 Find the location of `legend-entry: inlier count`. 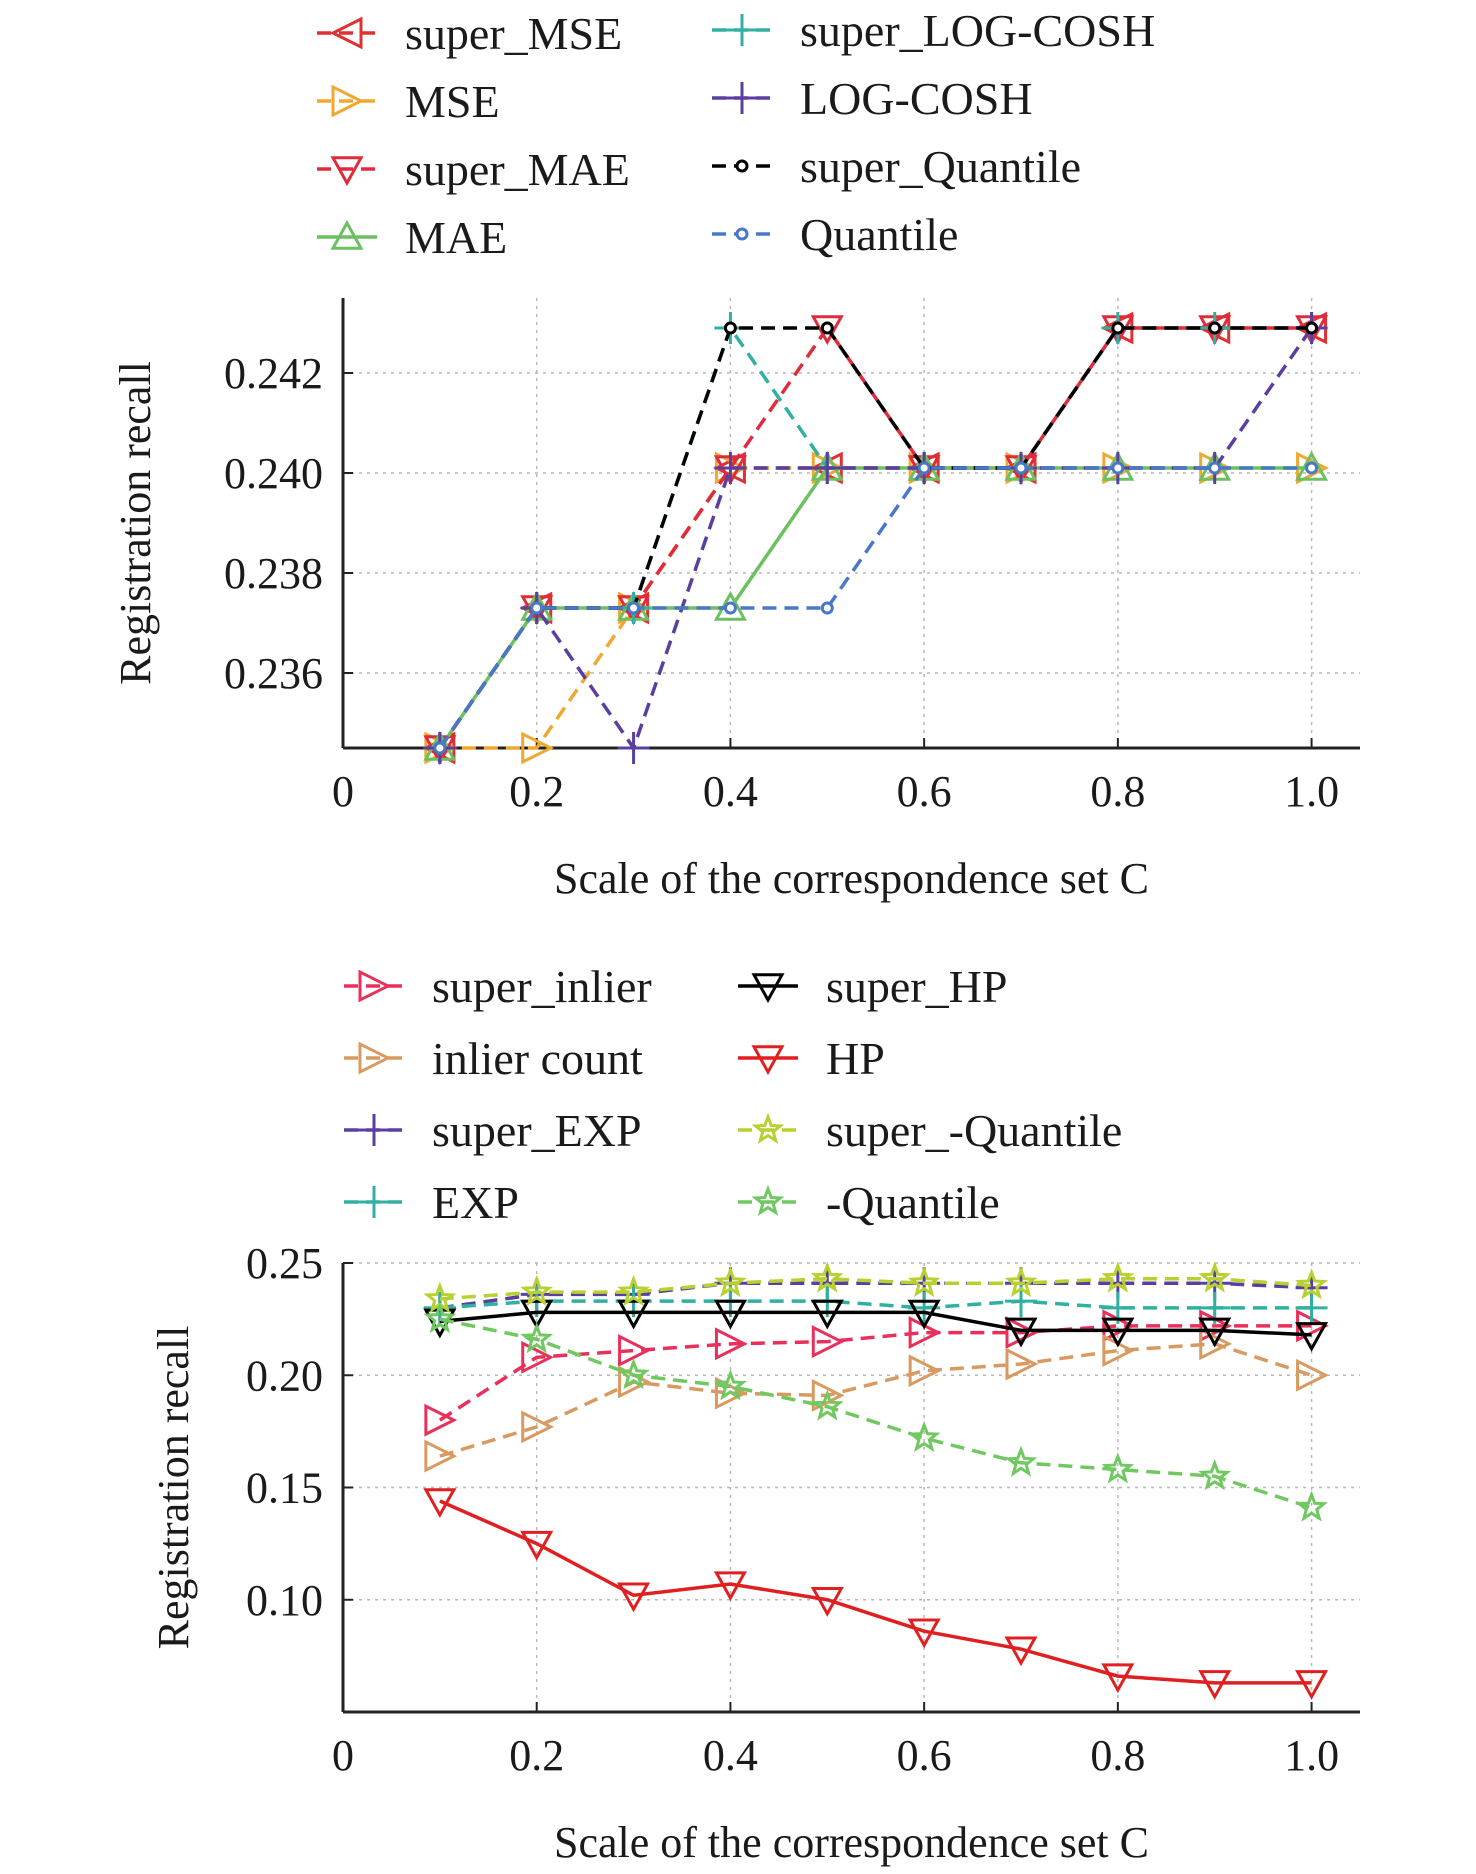

legend-entry: inlier count is located at coordinates (493, 1058).